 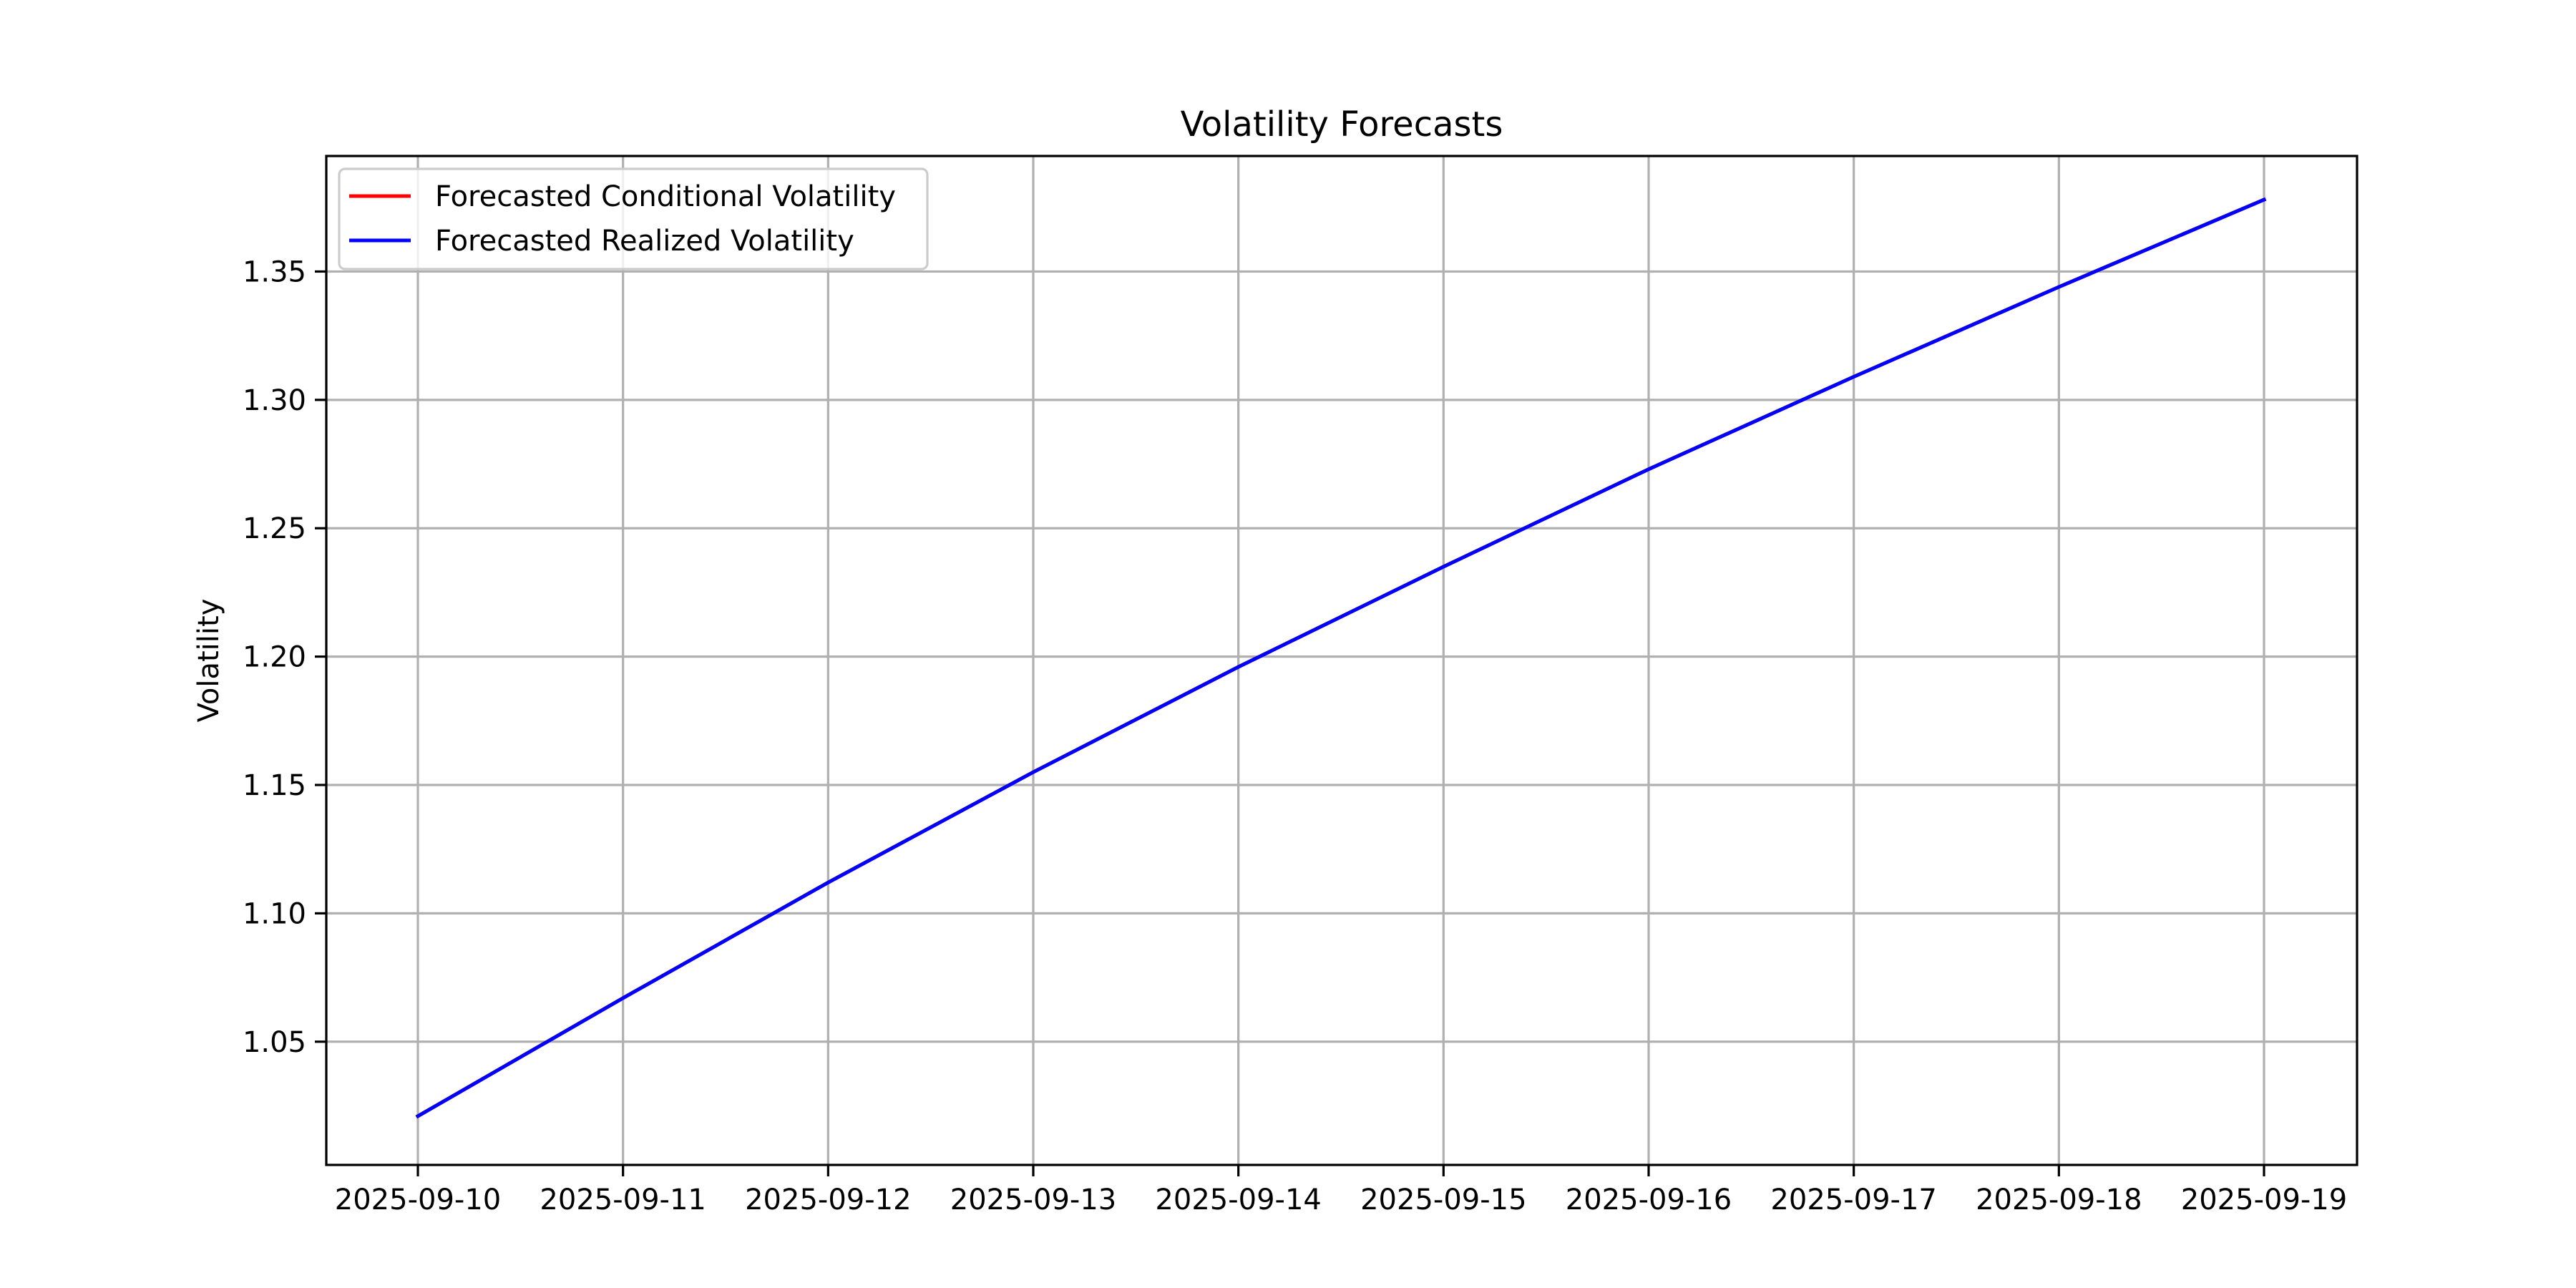 What do you see at coordinates (623, 1200) in the screenshot?
I see `x-tick-label: 2025-09-11` at bounding box center [623, 1200].